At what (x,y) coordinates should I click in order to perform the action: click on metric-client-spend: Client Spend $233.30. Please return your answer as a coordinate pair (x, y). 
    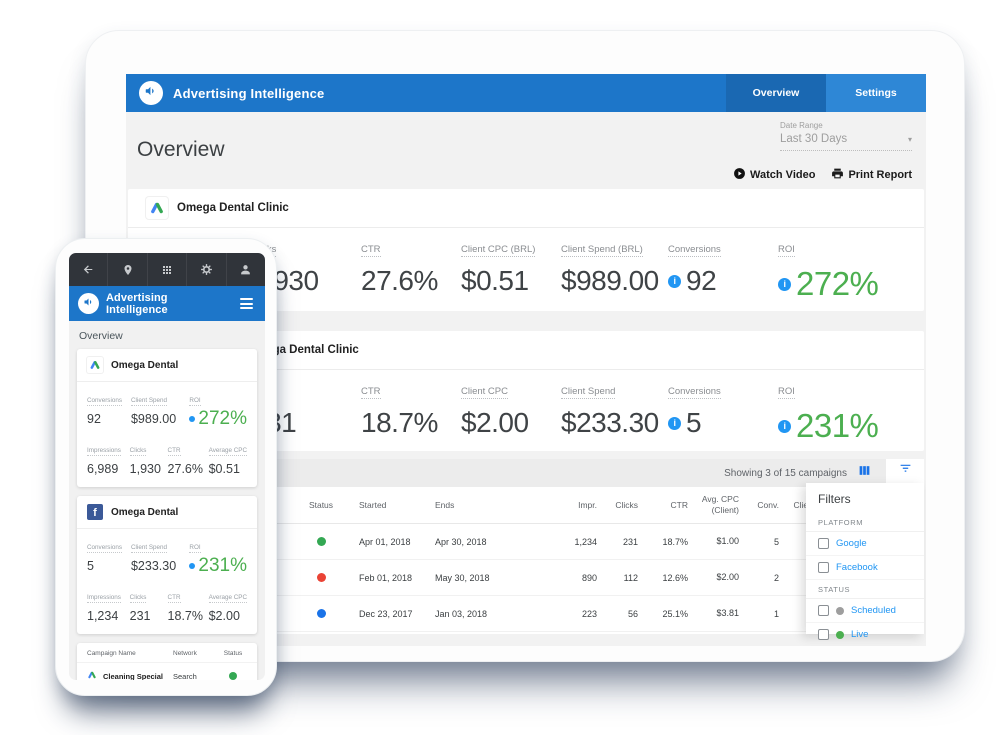
    Looking at the image, I should click on (153, 558).